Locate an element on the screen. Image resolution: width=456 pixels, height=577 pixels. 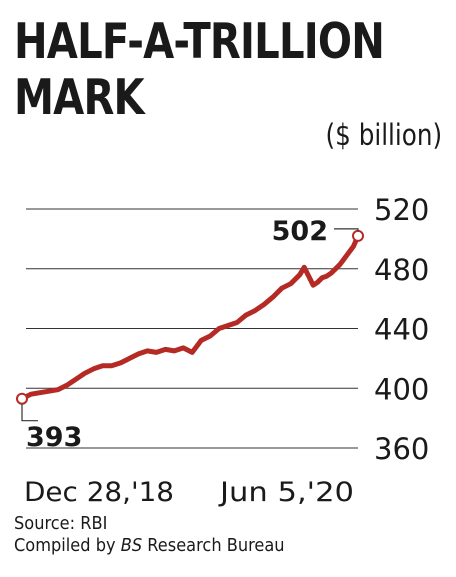
end-point-marker is located at coordinates (358, 235).